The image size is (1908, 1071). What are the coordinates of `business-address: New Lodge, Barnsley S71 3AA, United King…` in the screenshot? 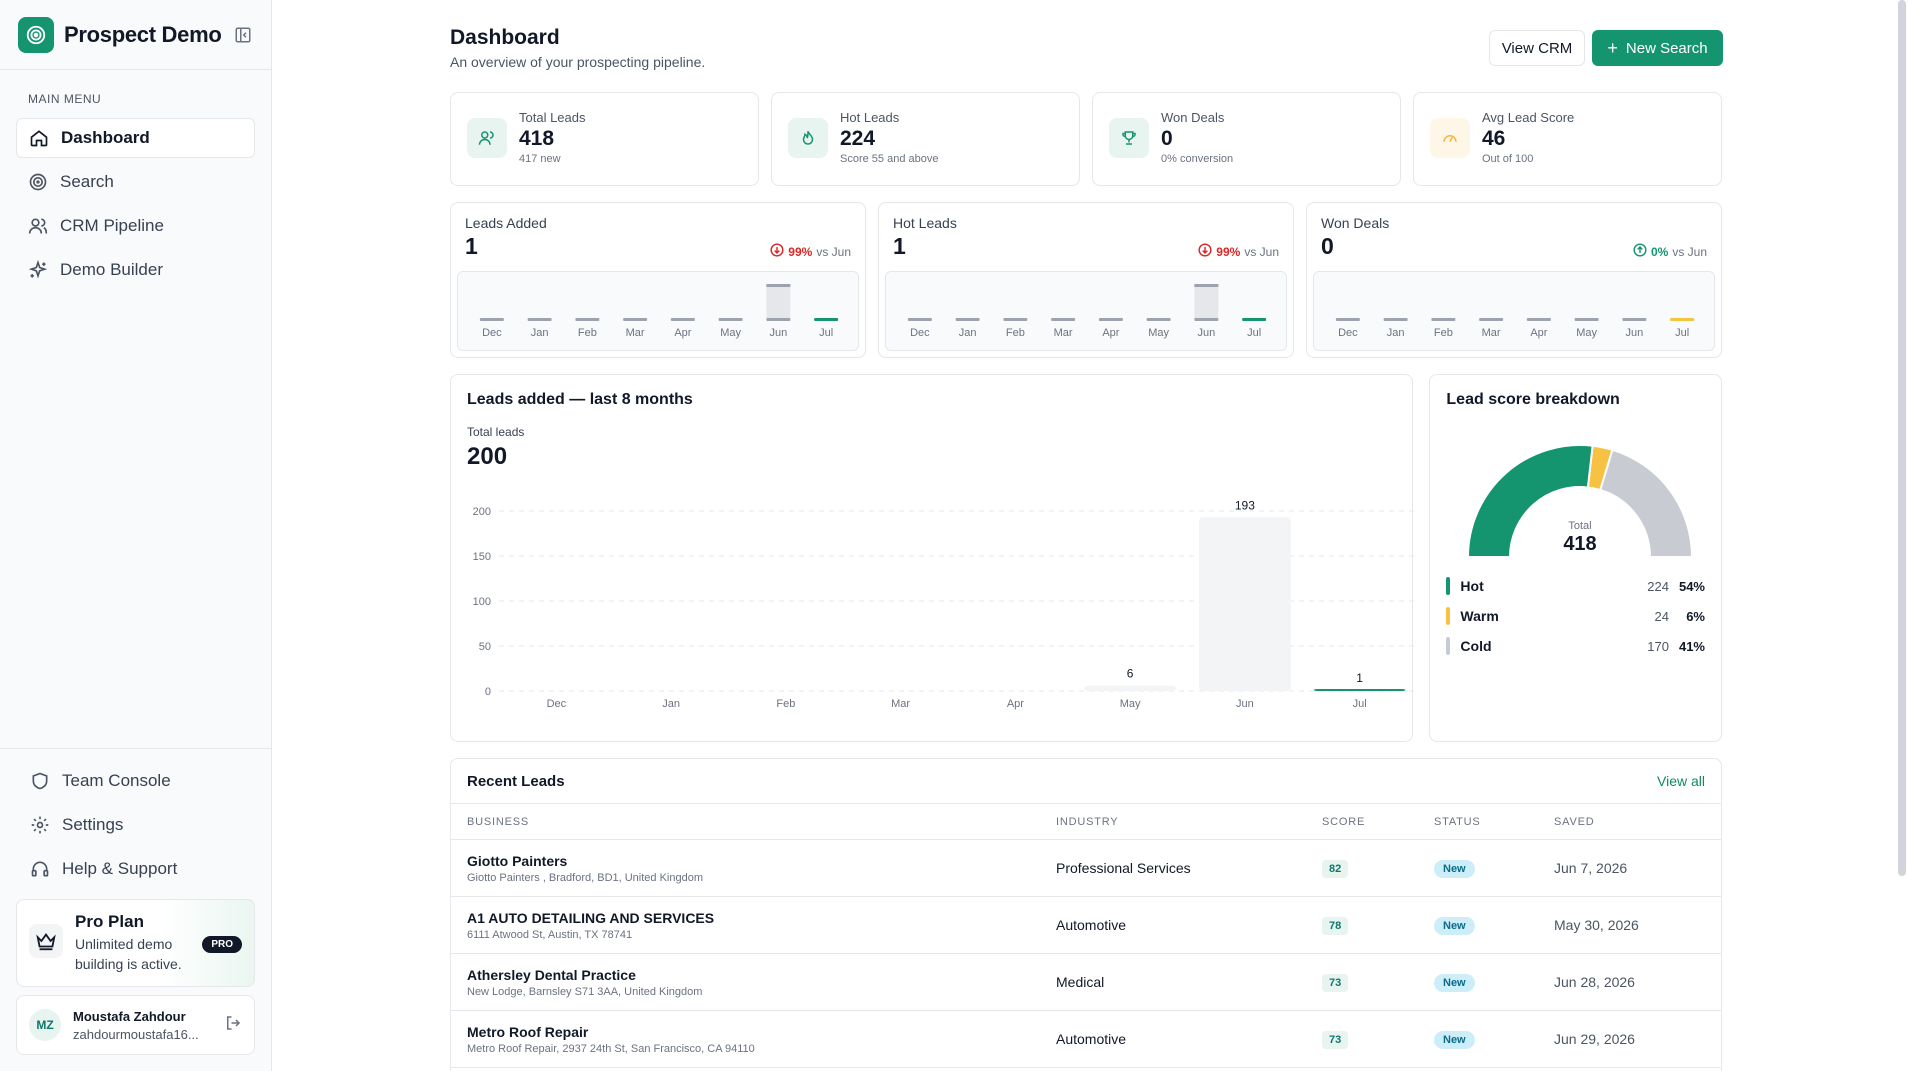 It's located at (585, 991).